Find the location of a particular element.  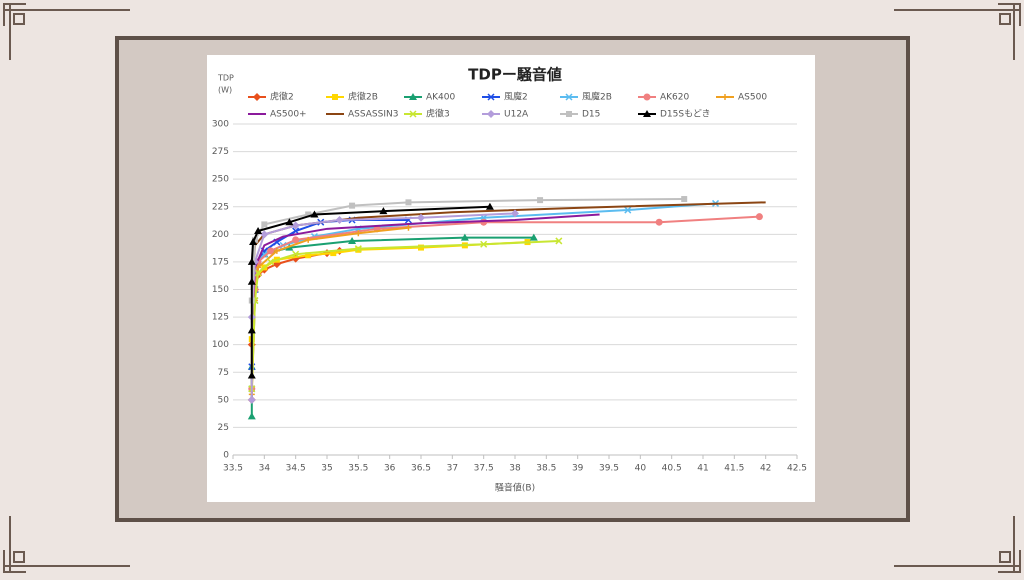

legend-label: 風魔2B is located at coordinates (597, 97).